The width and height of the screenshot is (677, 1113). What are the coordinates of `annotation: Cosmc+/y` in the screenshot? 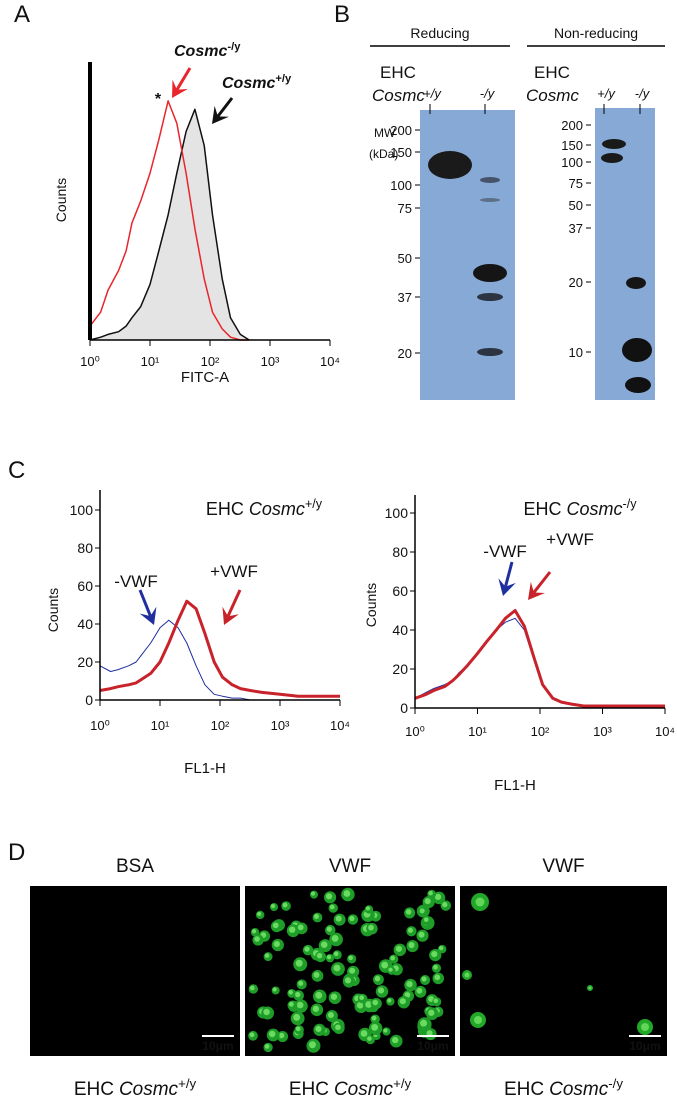 It's located at (257, 82).